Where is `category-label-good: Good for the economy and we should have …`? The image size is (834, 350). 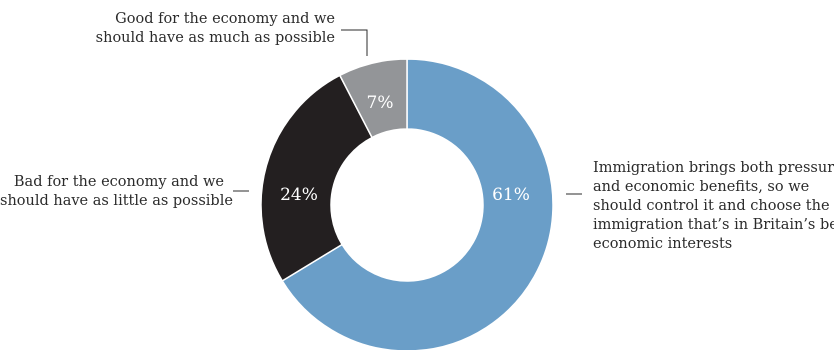 category-label-good: Good for the economy and we should have … is located at coordinates (197, 29).